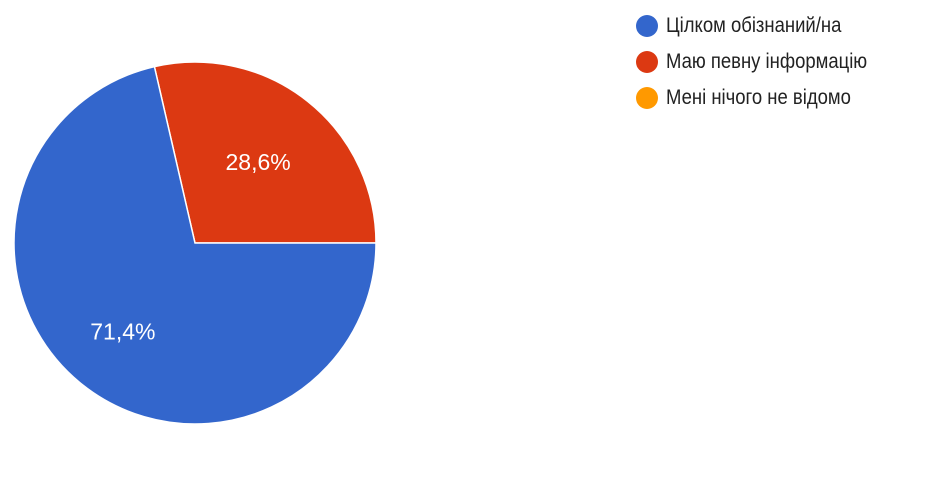 The height and width of the screenshot is (477, 940). I want to click on pie-slice, so click(265, 152).